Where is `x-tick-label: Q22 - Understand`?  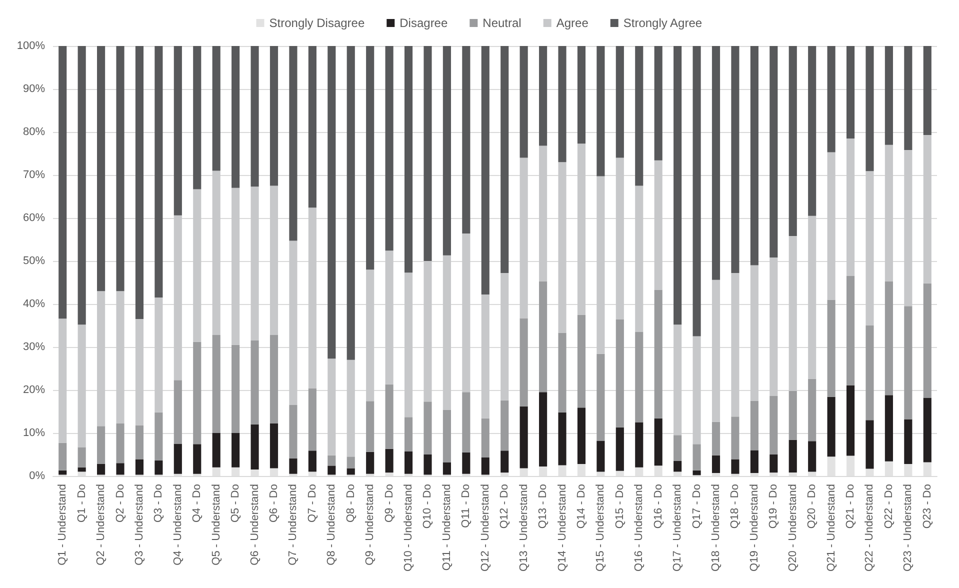 x-tick-label: Q22 - Understand is located at coordinates (870, 528).